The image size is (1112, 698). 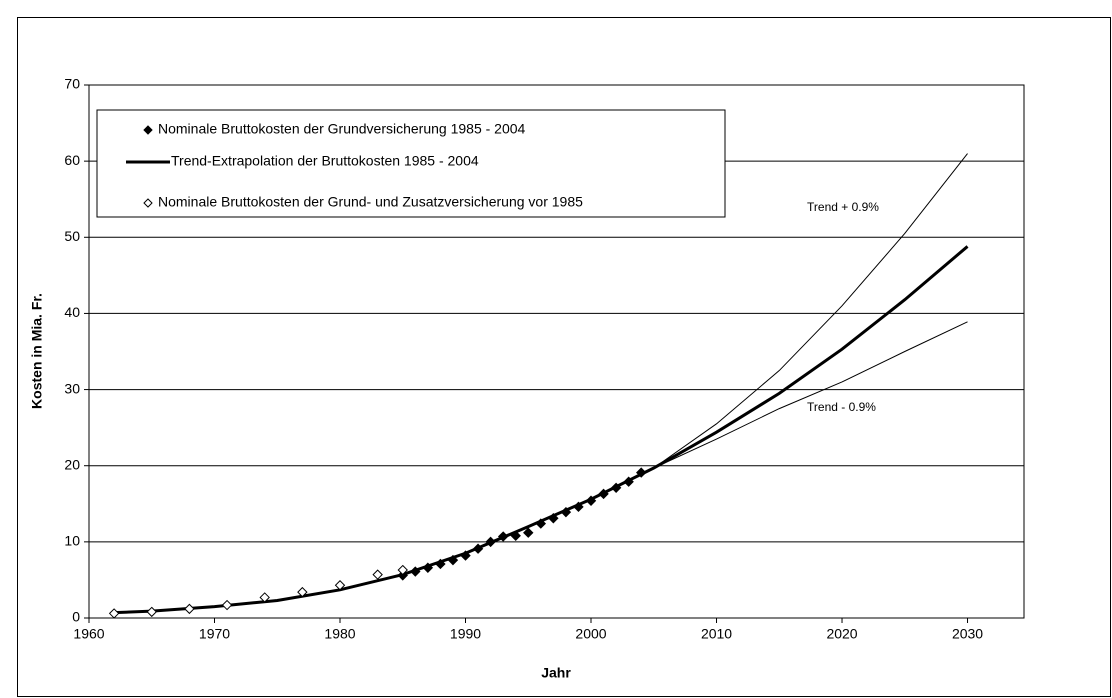 What do you see at coordinates (556, 673) in the screenshot?
I see `x-axis-title: Jahr` at bounding box center [556, 673].